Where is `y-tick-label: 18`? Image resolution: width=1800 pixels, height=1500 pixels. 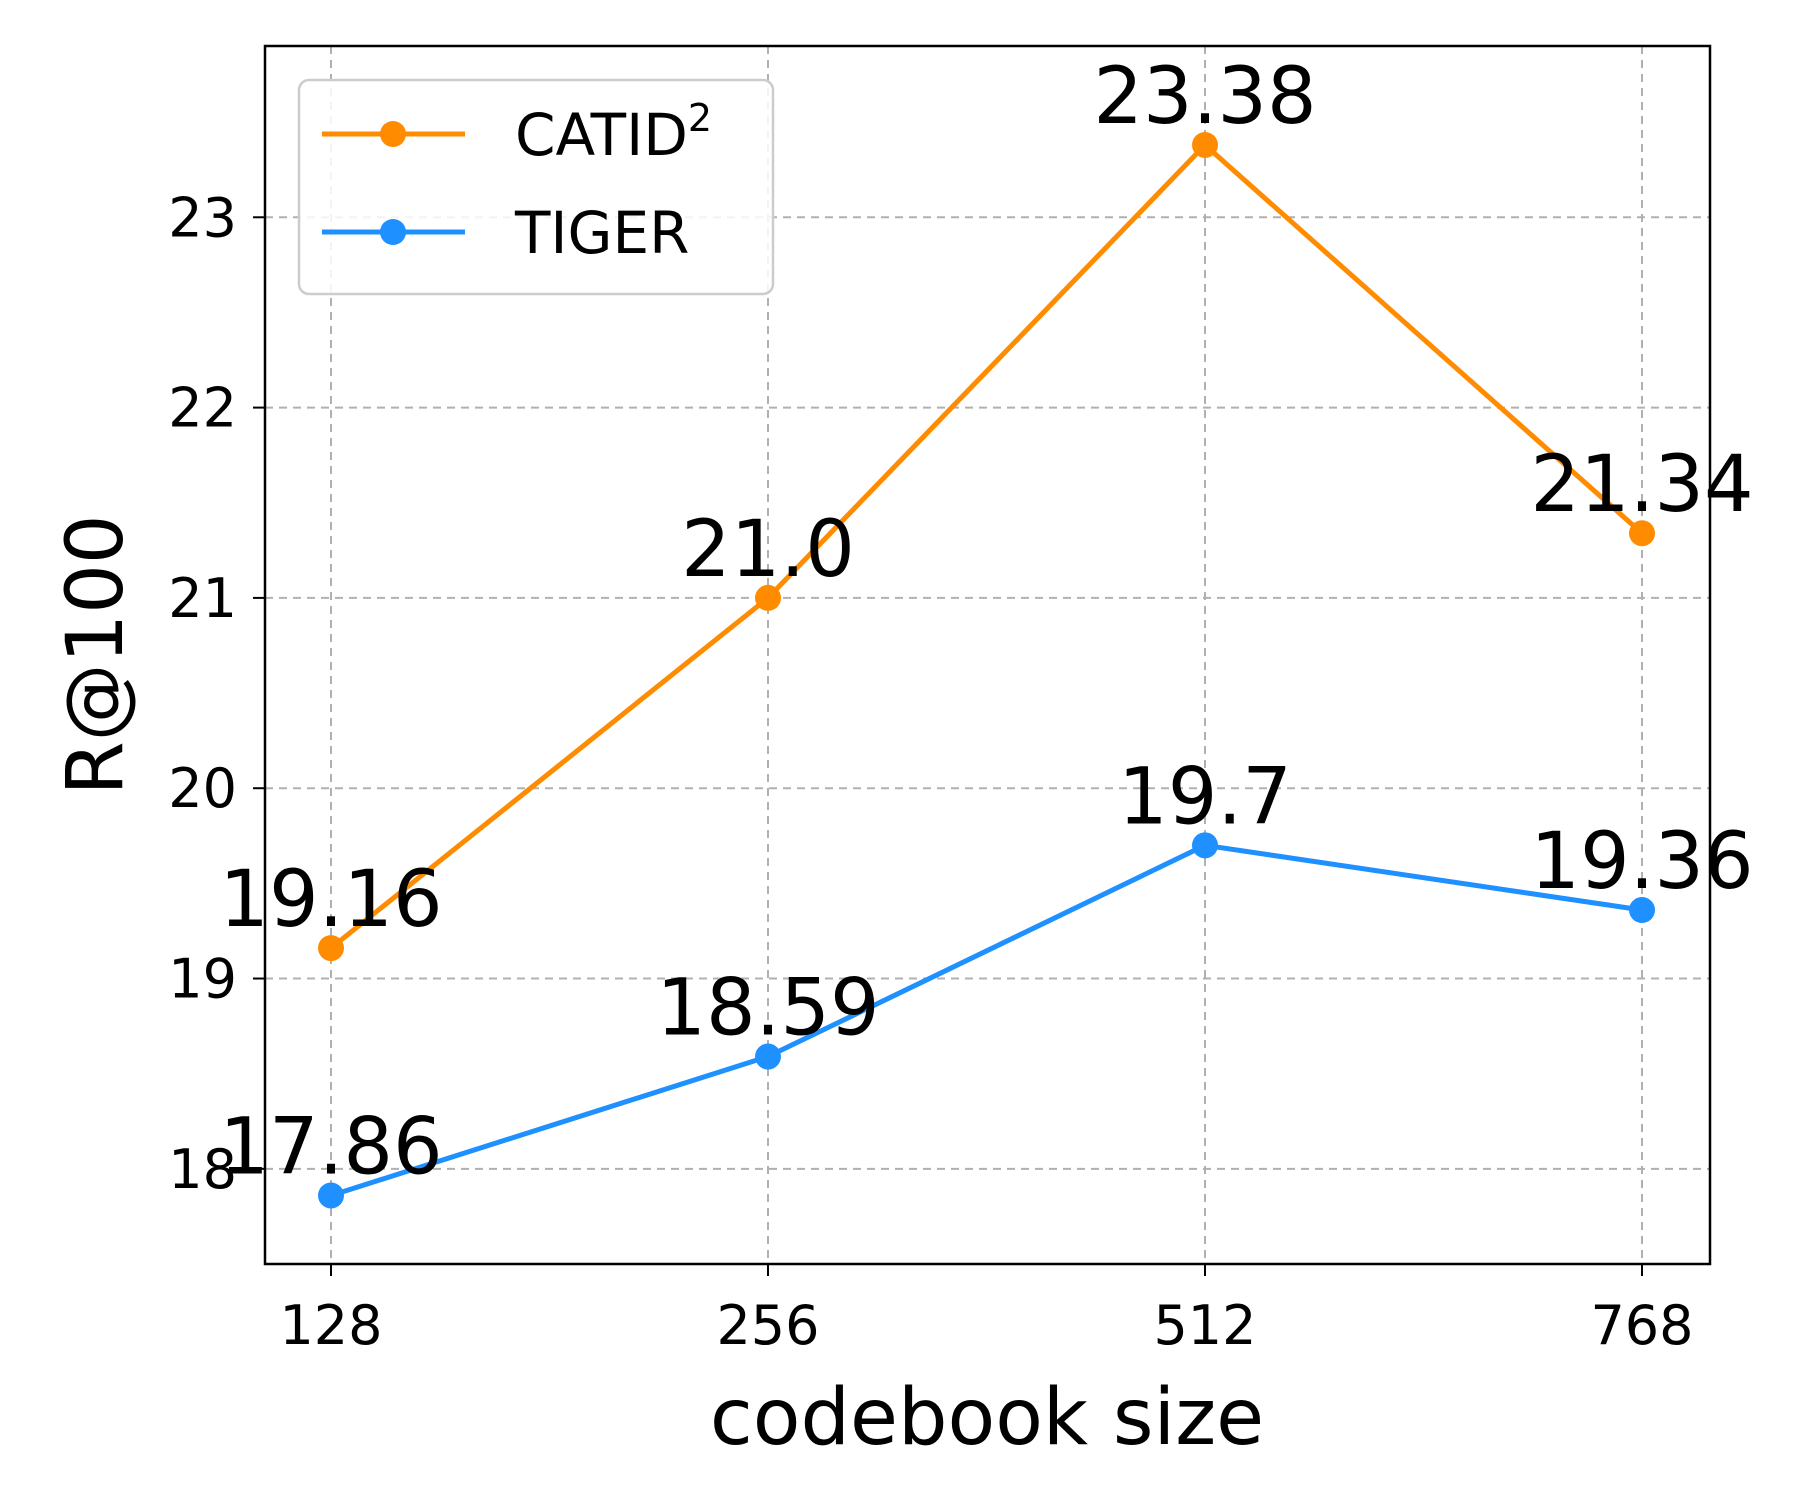 y-tick-label: 18 is located at coordinates (202, 1169).